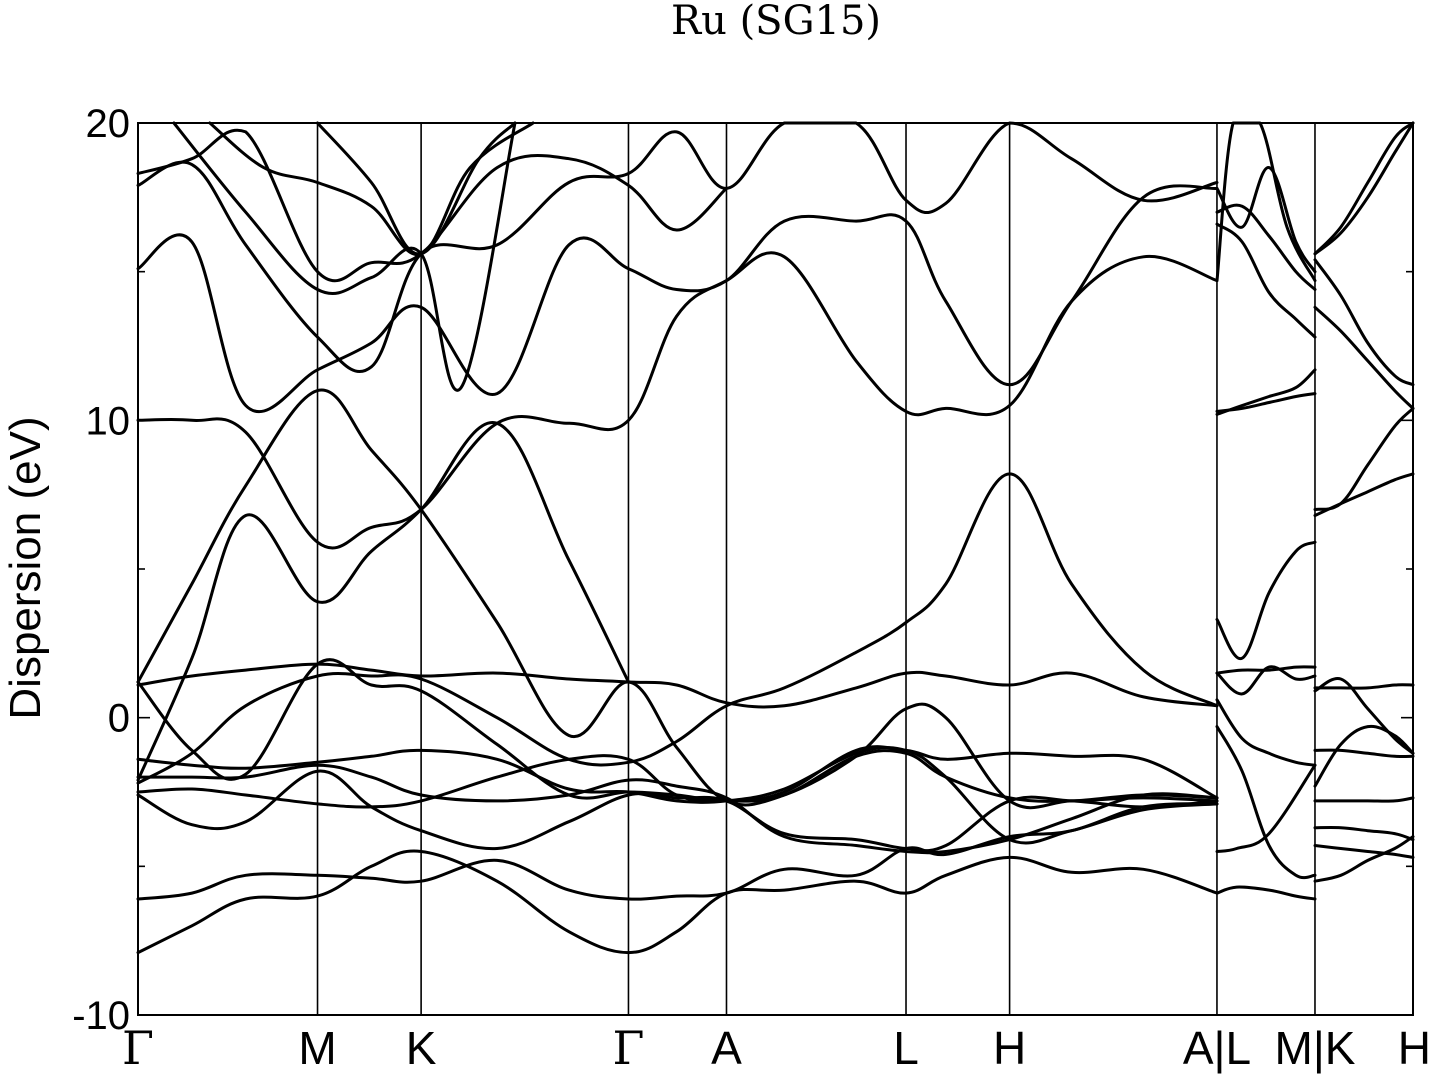 Image resolution: width=1431 pixels, height=1080 pixels. What do you see at coordinates (776, 1048) in the screenshot?
I see `x-axis-ticks: Γ M K Γ A L H A|L M|K H` at bounding box center [776, 1048].